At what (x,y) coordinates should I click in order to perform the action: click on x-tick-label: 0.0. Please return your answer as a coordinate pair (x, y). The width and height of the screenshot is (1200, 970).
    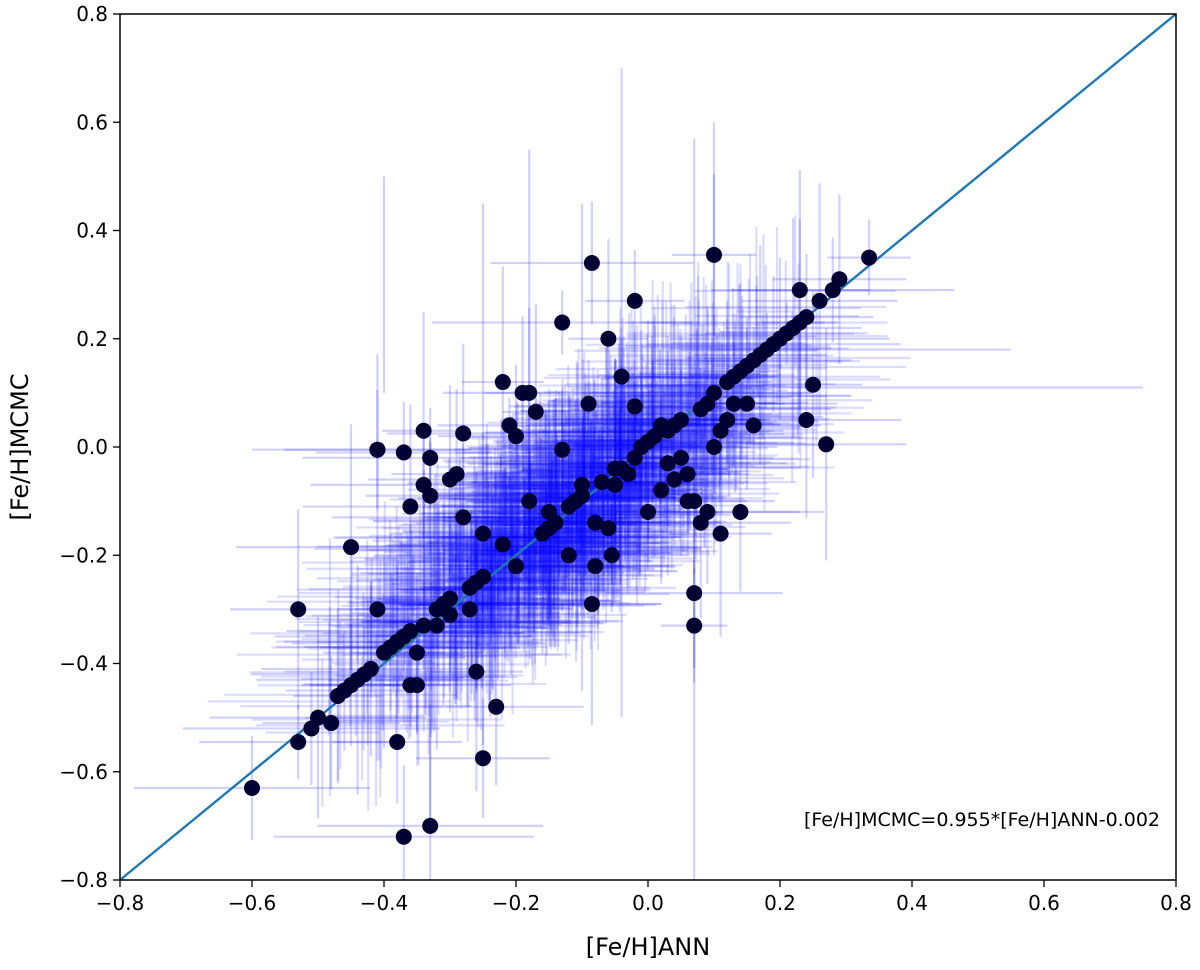
    Looking at the image, I should click on (648, 903).